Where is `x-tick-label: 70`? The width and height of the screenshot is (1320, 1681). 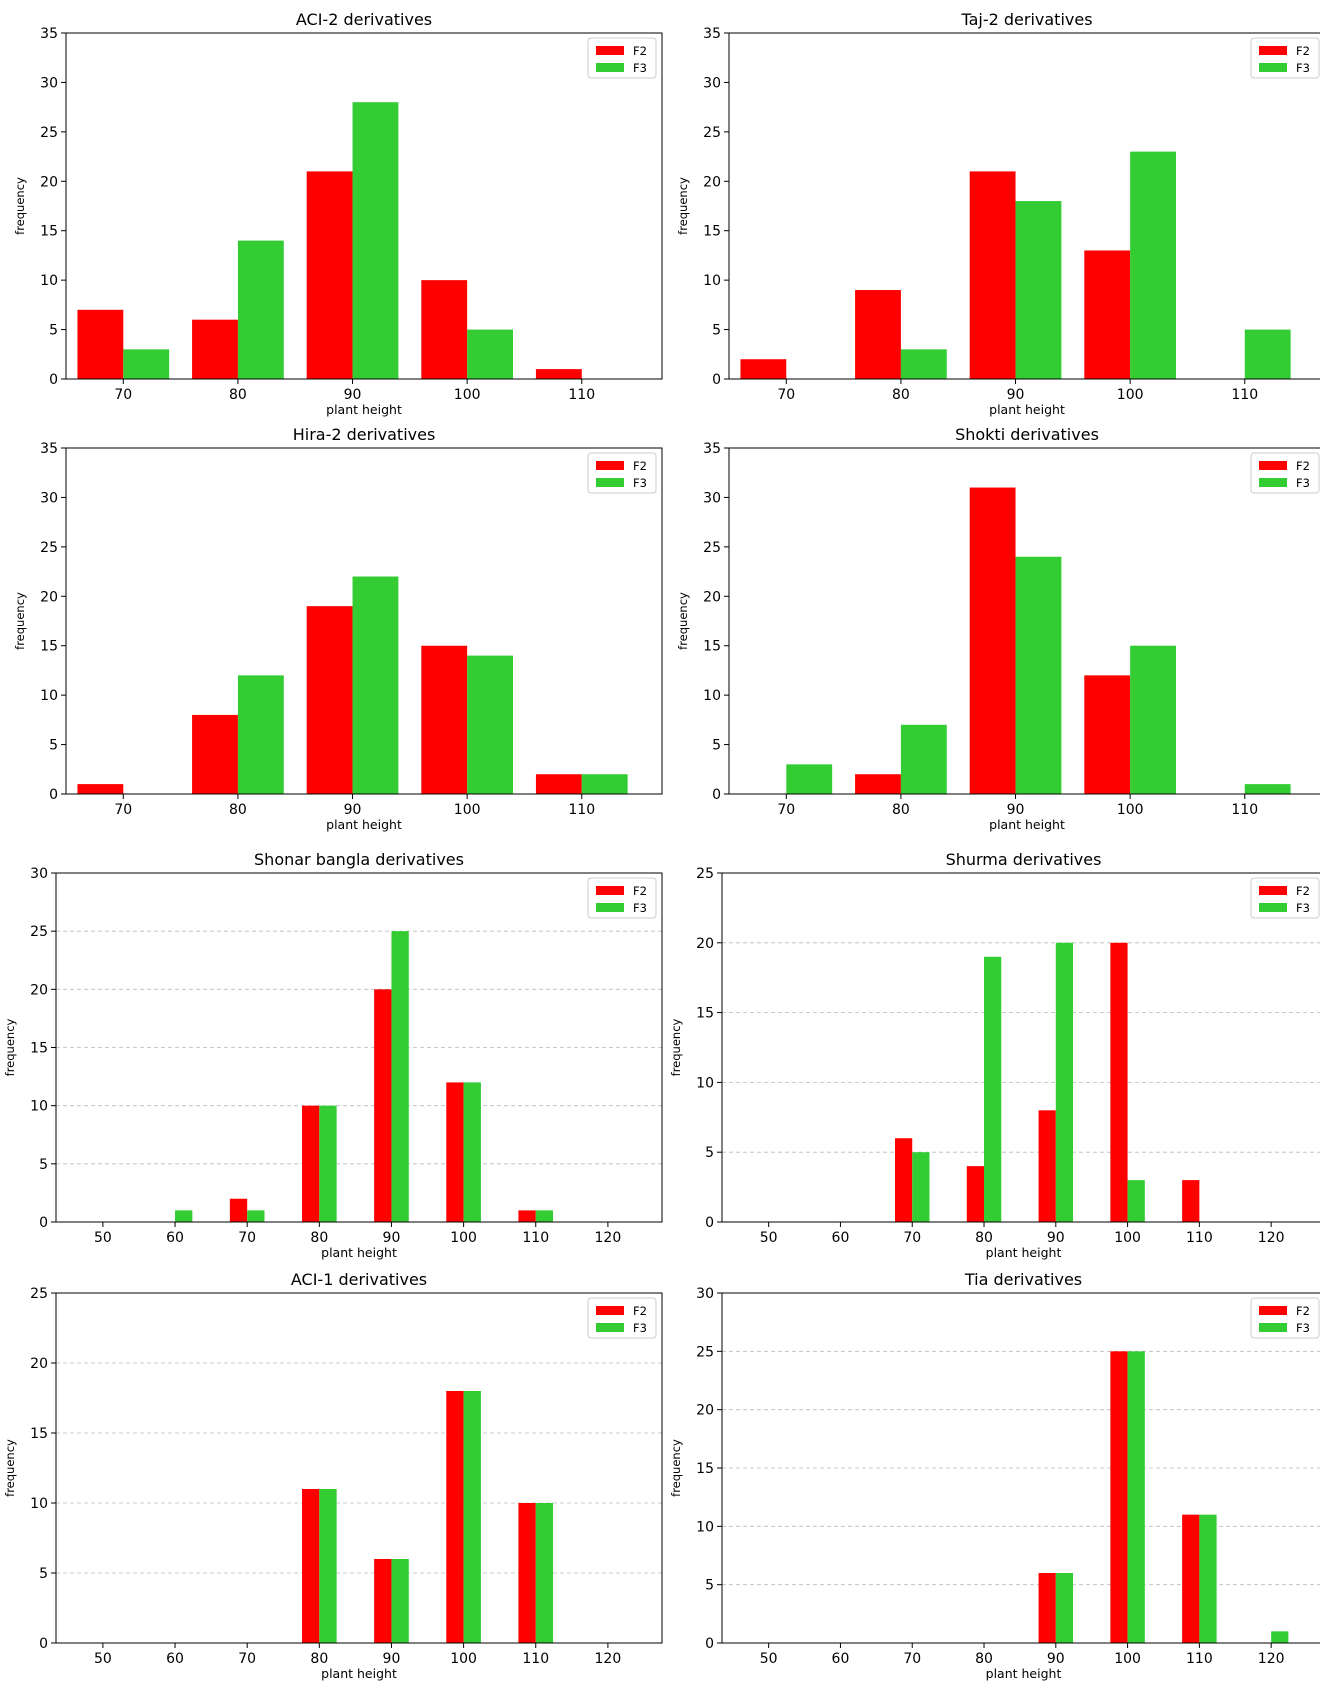
x-tick-label: 70 is located at coordinates (912, 1238).